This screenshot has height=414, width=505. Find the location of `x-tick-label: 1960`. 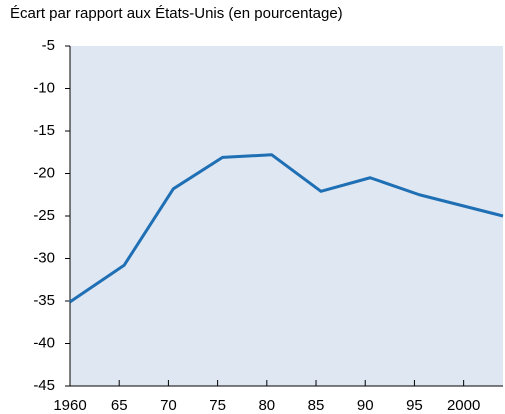

x-tick-label: 1960 is located at coordinates (69, 405).